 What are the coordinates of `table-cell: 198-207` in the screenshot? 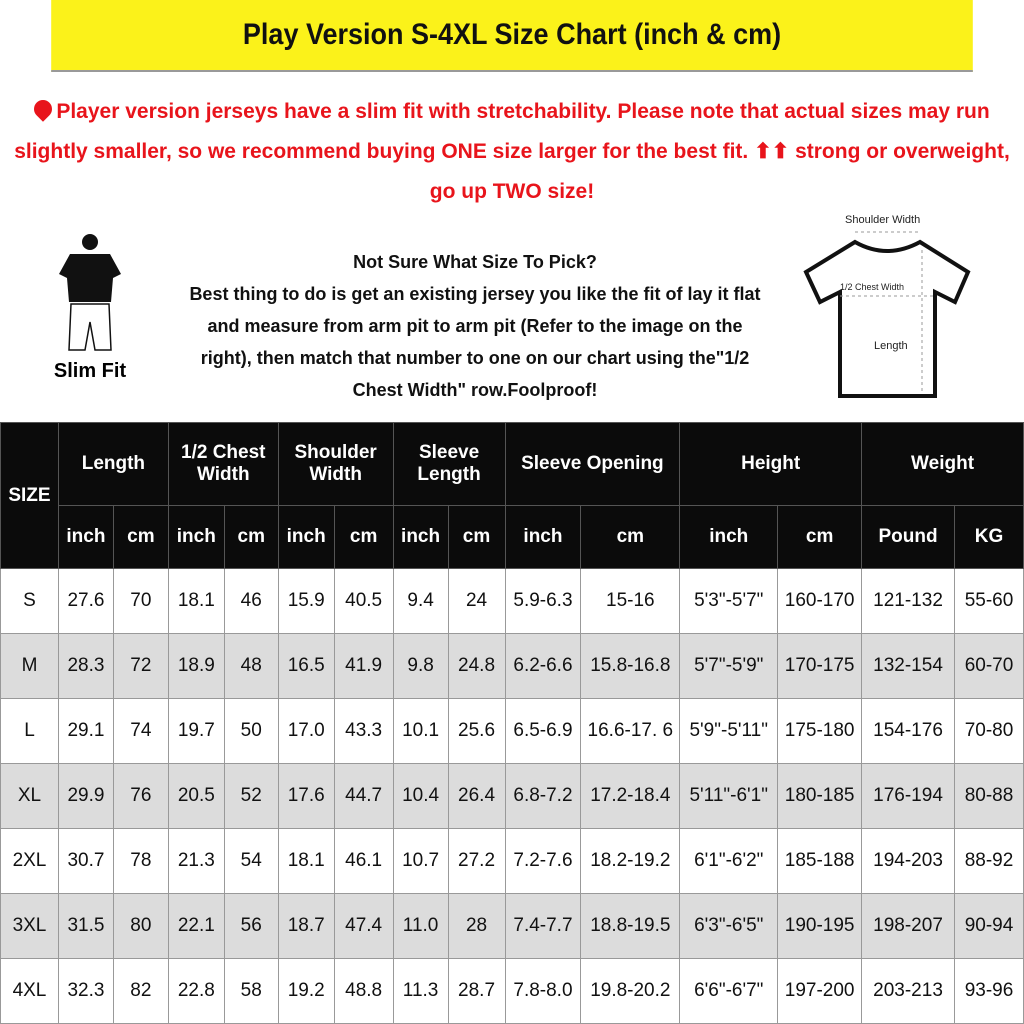 It's located at (908, 926).